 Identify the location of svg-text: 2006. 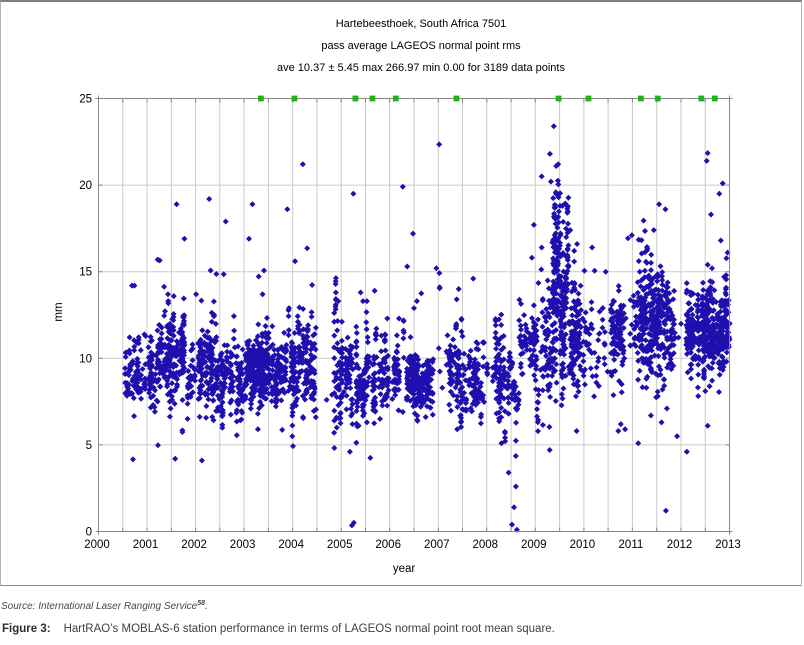
(388, 545).